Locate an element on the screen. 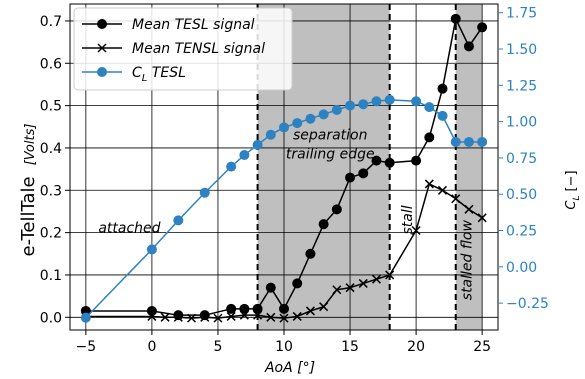  x-axis-label: AoA [°] is located at coordinates (289, 368).